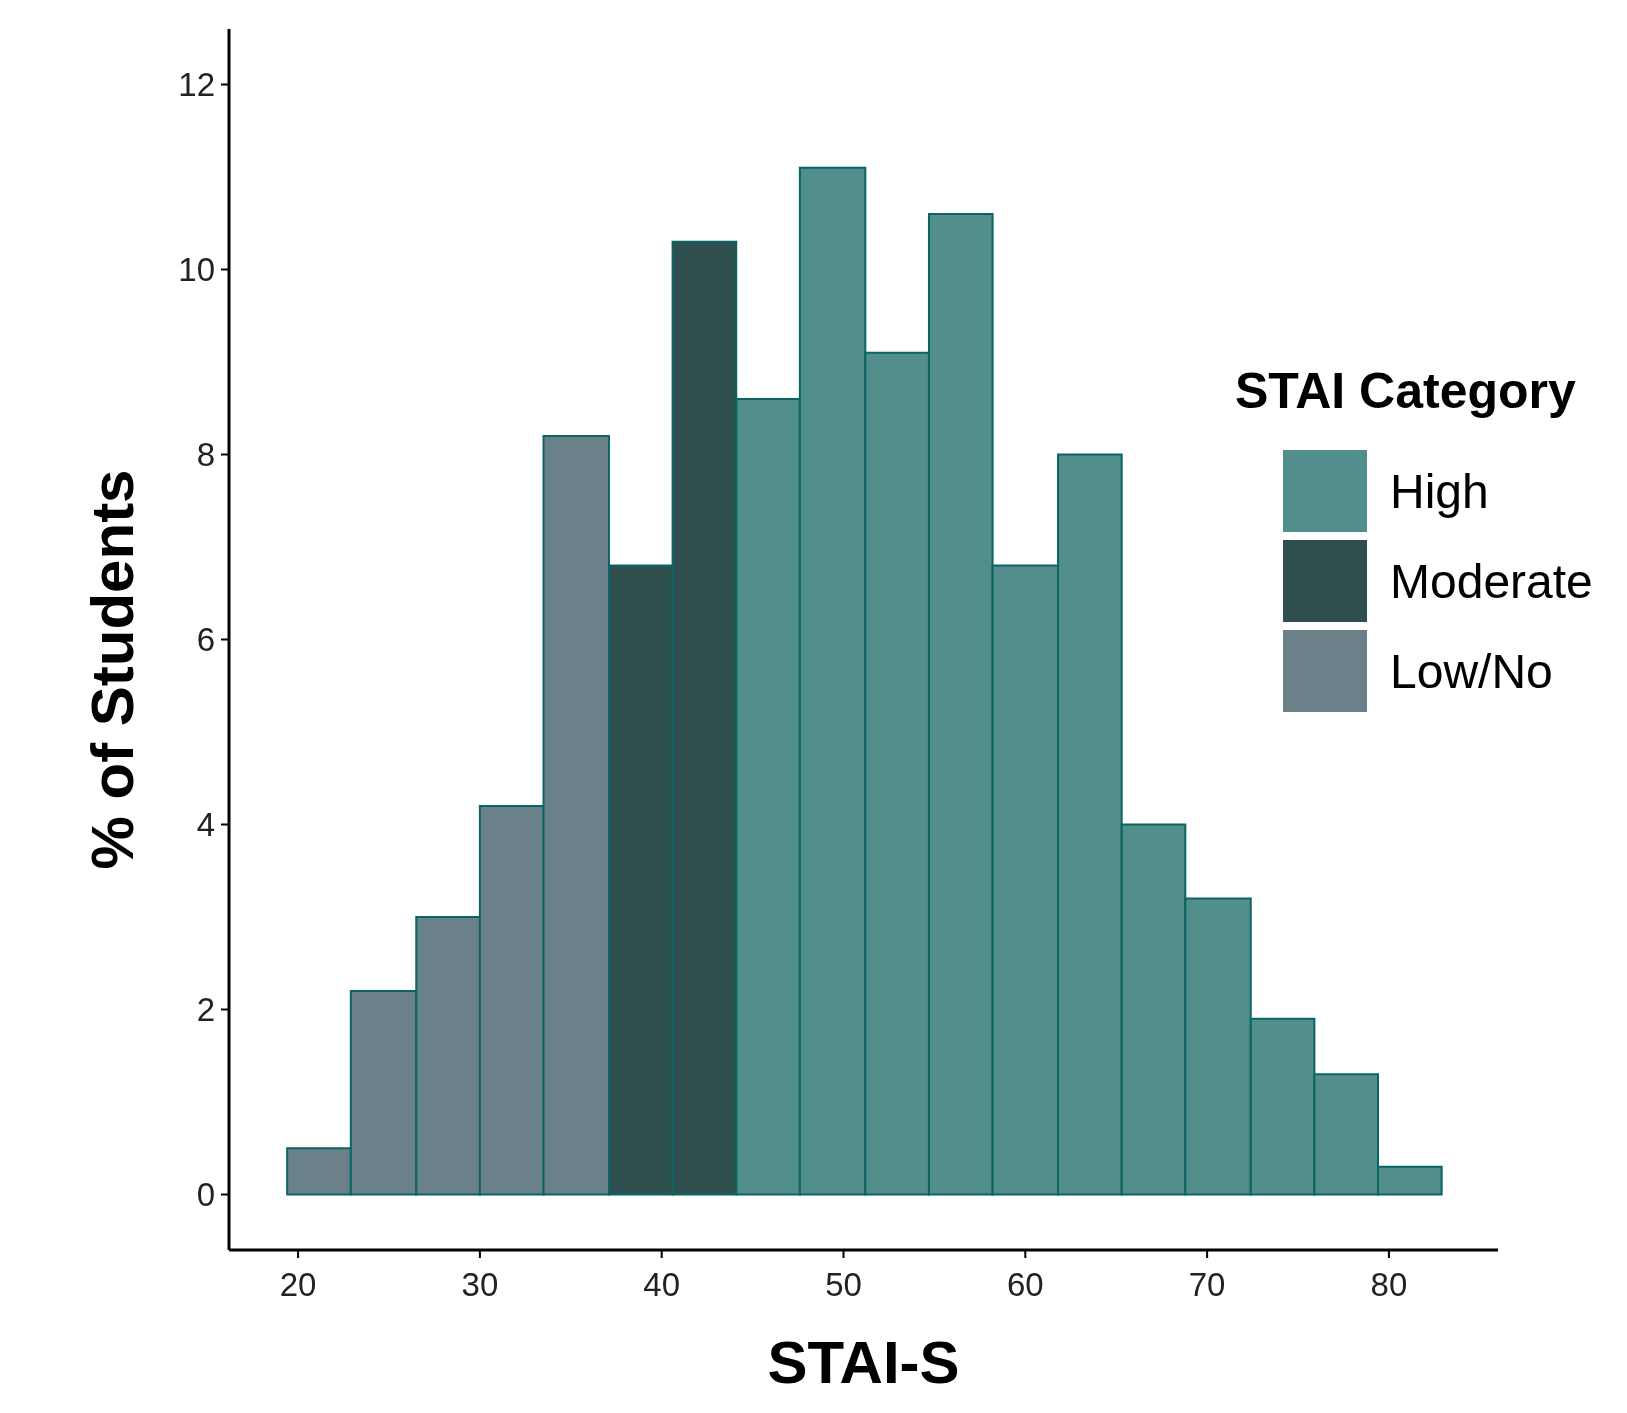  What do you see at coordinates (1439, 491) in the screenshot?
I see `legend-label: High` at bounding box center [1439, 491].